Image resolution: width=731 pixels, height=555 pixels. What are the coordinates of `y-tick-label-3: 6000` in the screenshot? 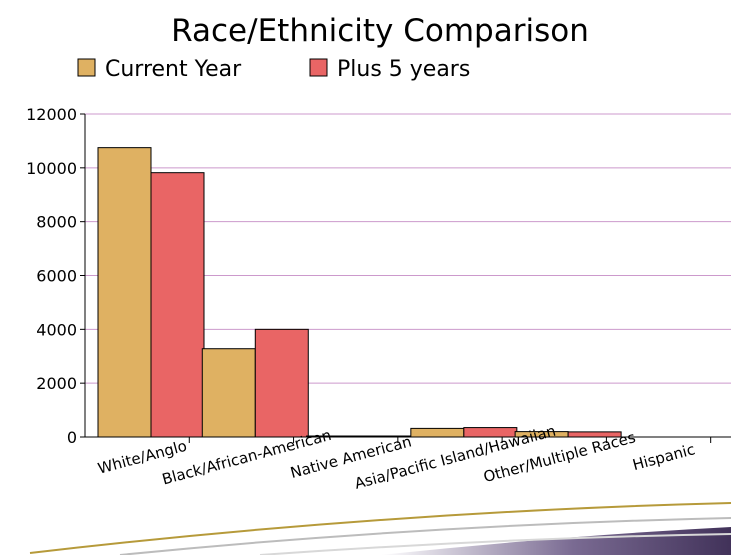 It's located at (56, 276).